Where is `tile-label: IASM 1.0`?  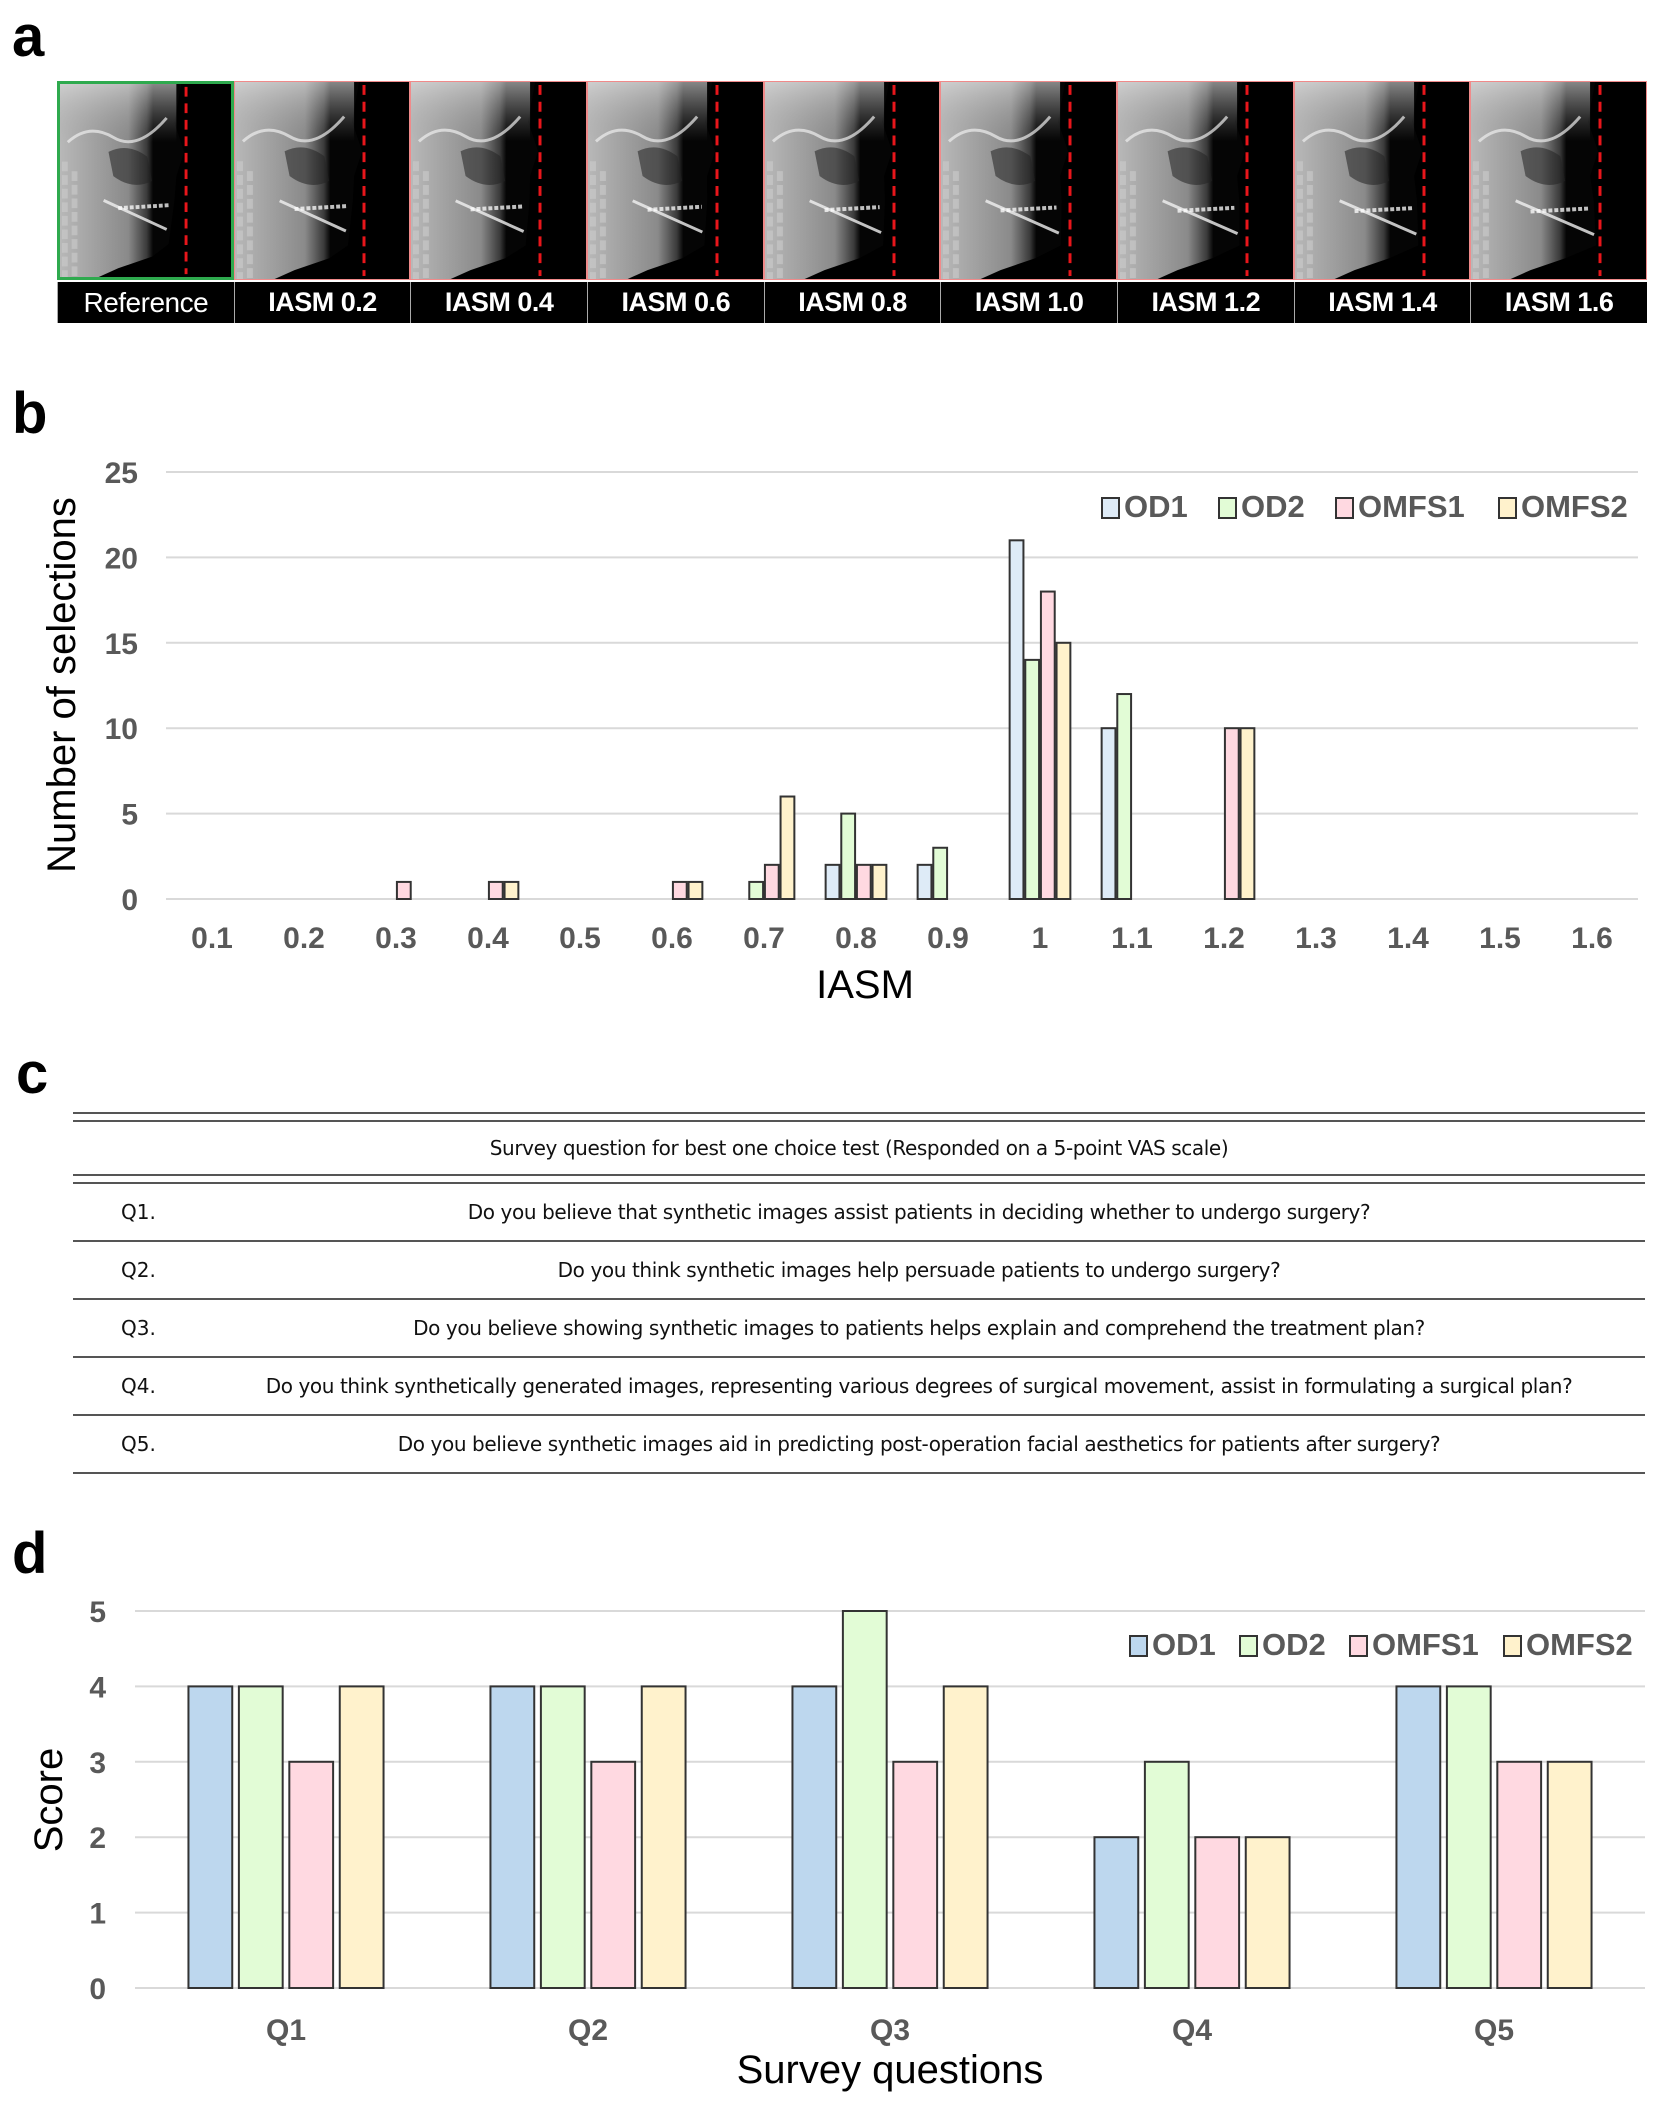 tile-label: IASM 1.0 is located at coordinates (1028, 302).